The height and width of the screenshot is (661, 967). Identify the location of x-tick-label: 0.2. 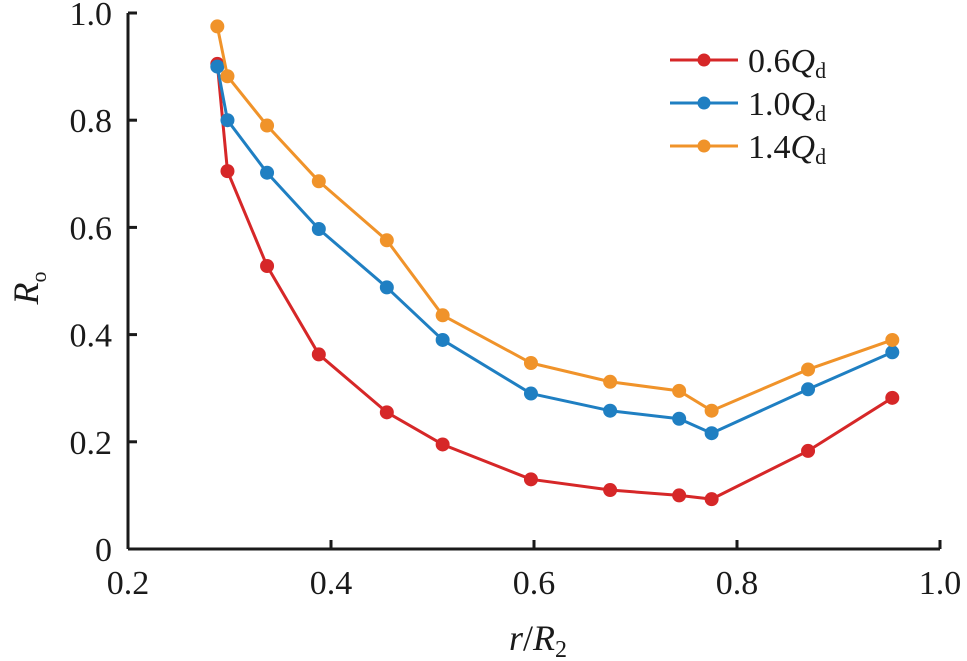
(128, 583).